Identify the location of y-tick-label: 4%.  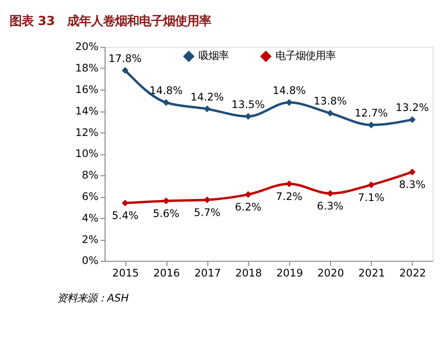
(90, 218).